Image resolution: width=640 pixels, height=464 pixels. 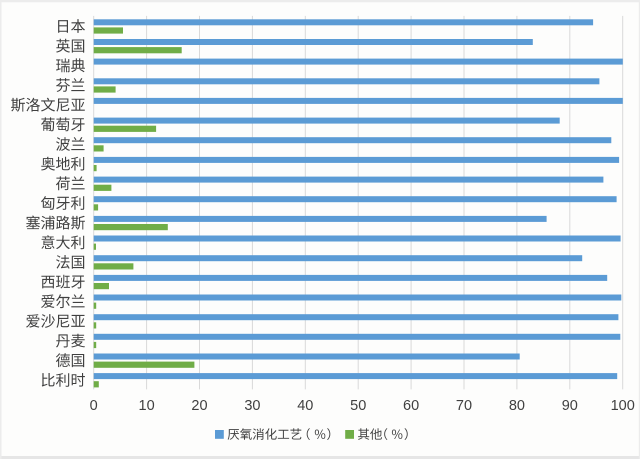 What do you see at coordinates (358, 406) in the screenshot?
I see `svg-text: 50` at bounding box center [358, 406].